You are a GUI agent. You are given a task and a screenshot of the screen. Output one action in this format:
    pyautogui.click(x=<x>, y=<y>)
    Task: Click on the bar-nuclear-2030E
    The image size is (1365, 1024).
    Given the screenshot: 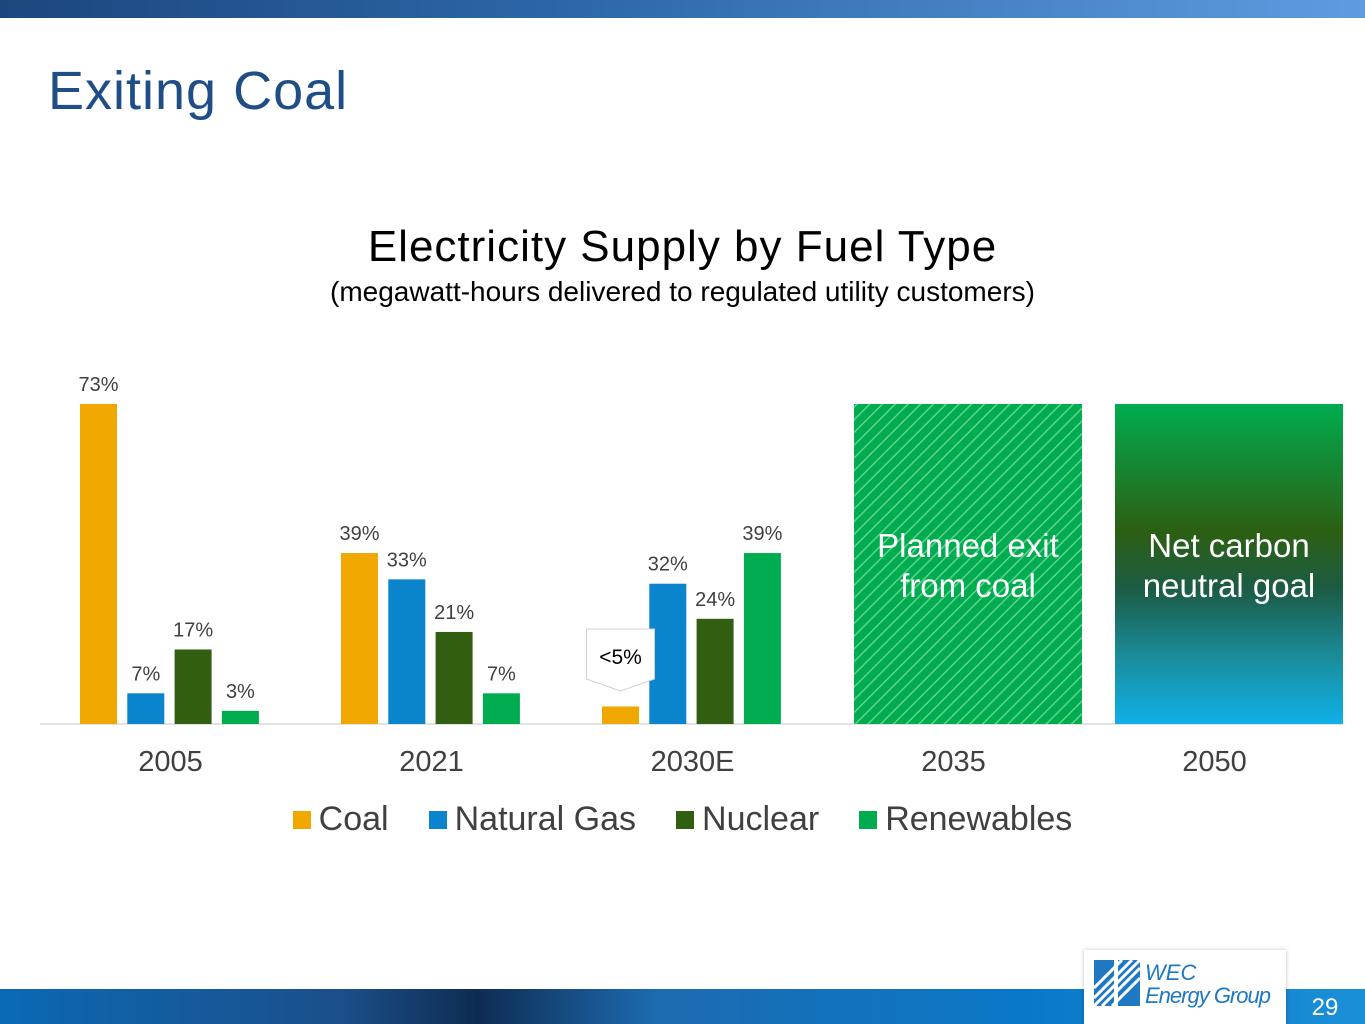 What is the action you would take?
    pyautogui.click(x=715, y=671)
    